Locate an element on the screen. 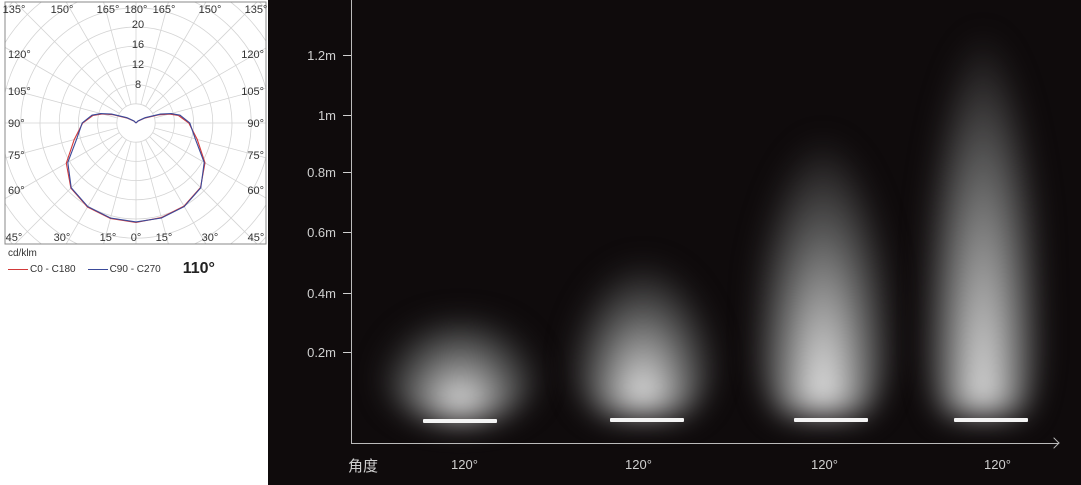 This screenshot has height=485, width=1081. y-label: 1.2m is located at coordinates (321, 55).